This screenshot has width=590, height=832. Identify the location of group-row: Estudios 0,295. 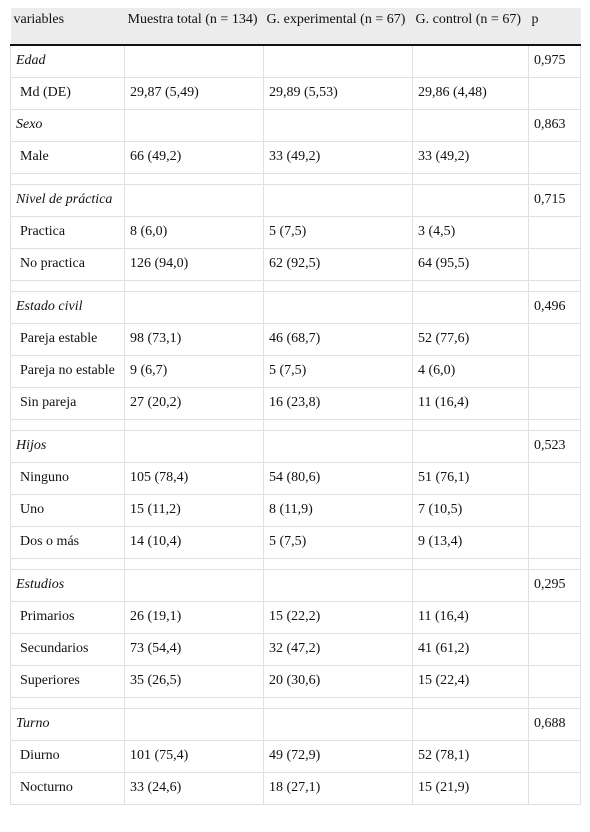
(295, 585).